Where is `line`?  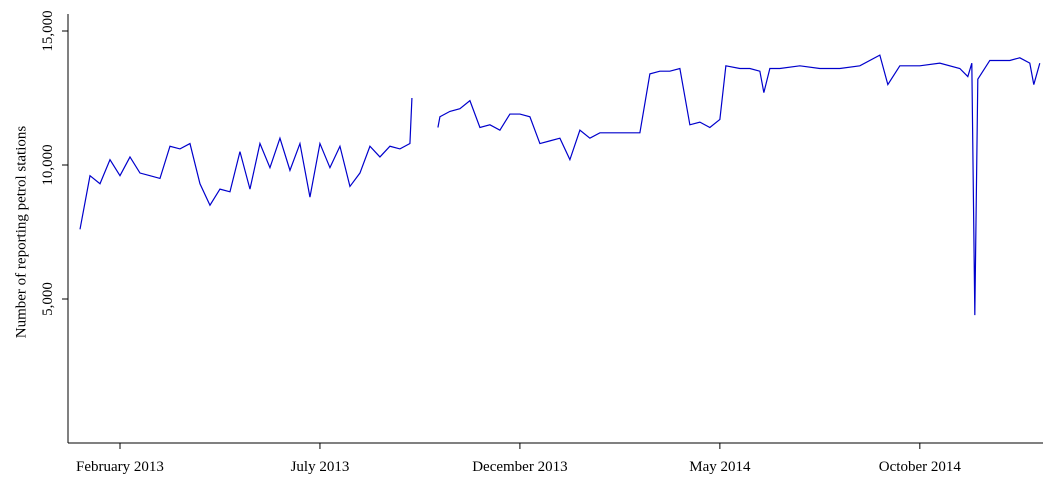
line is located at coordinates (246, 163).